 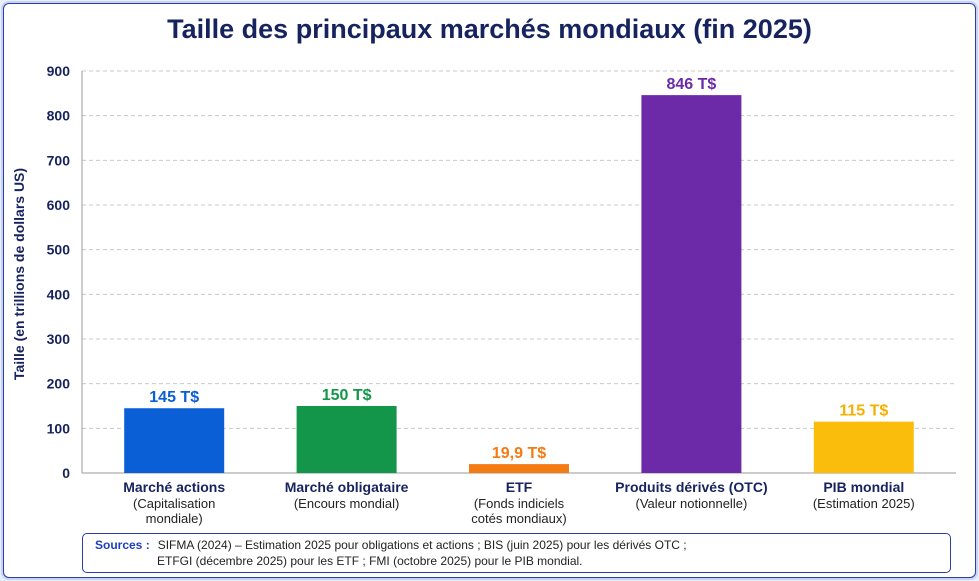 What do you see at coordinates (59, 71) in the screenshot?
I see `y-tick-label: 900` at bounding box center [59, 71].